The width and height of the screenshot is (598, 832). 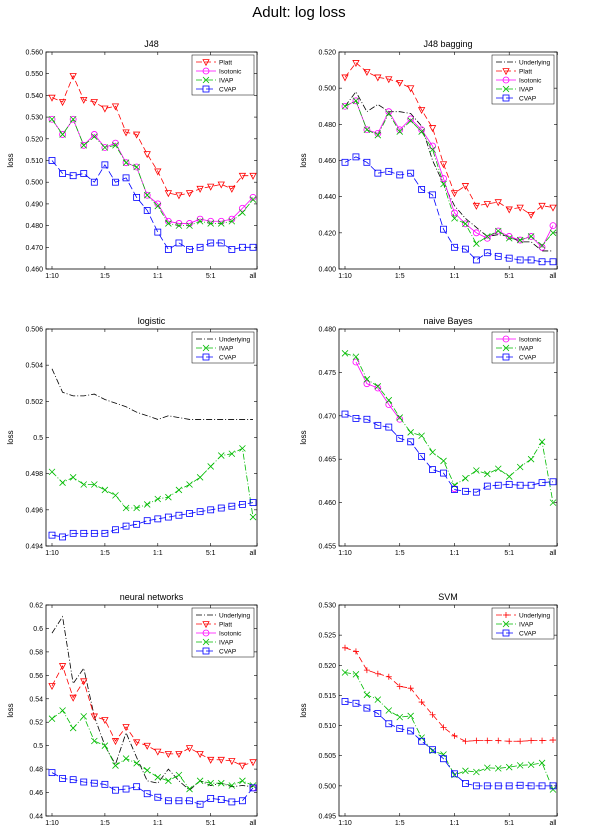 What do you see at coordinates (327, 89) in the screenshot?
I see `y-tick-label: 0.500` at bounding box center [327, 89].